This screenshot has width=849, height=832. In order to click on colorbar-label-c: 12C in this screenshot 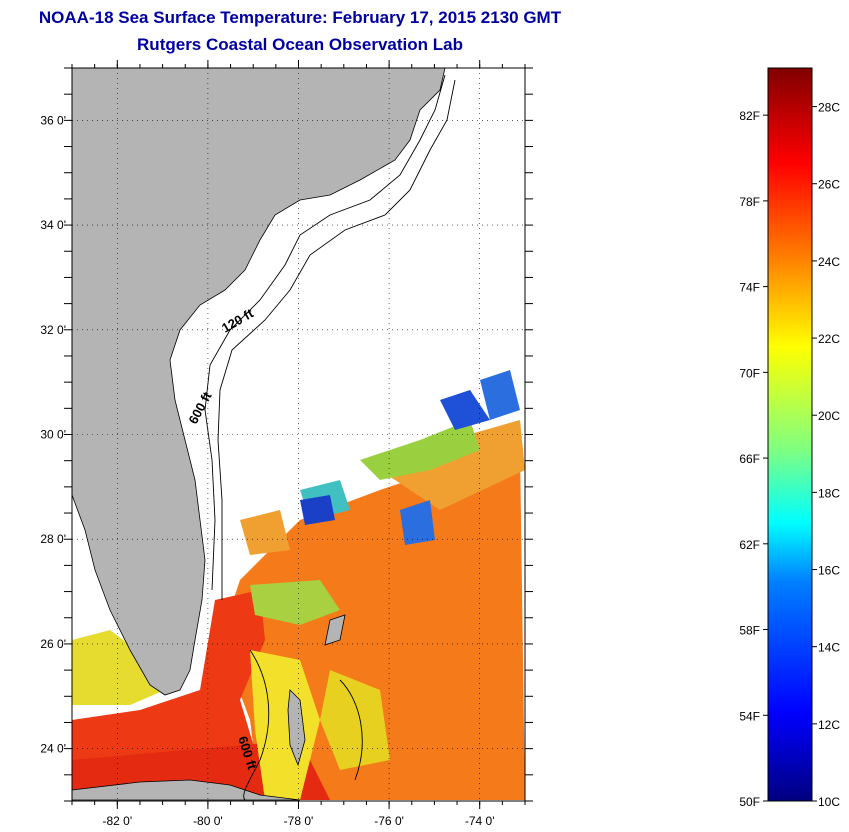, I will do `click(829, 725)`.